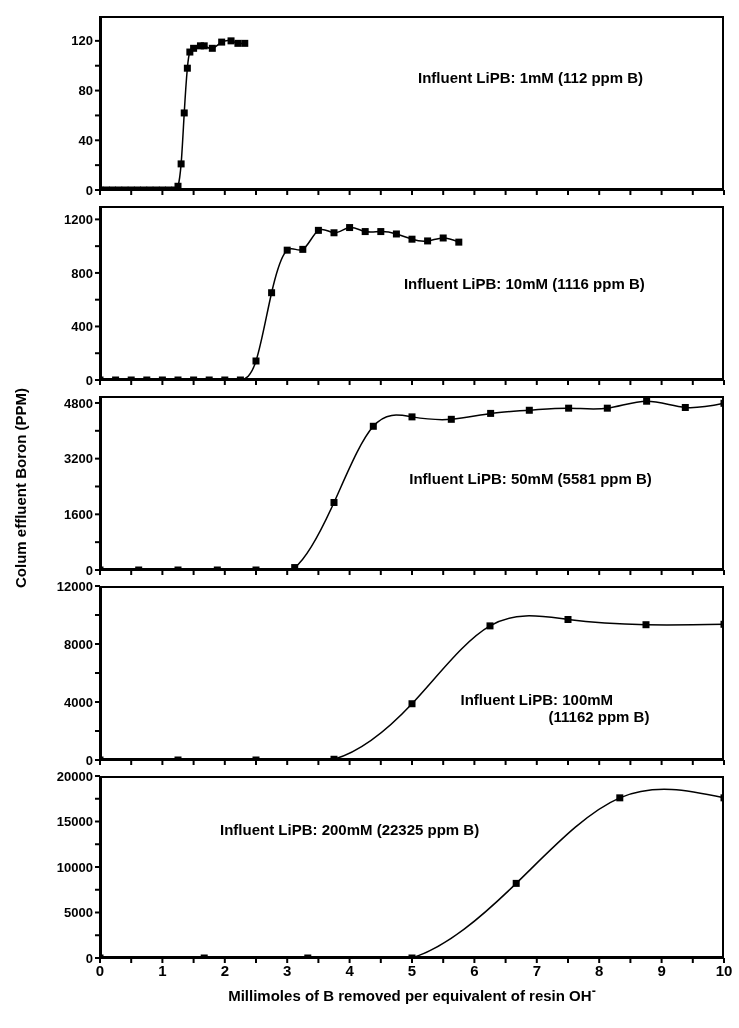 This screenshot has width=739, height=1028. What do you see at coordinates (412, 970) in the screenshot?
I see `x-tick-label: 5` at bounding box center [412, 970].